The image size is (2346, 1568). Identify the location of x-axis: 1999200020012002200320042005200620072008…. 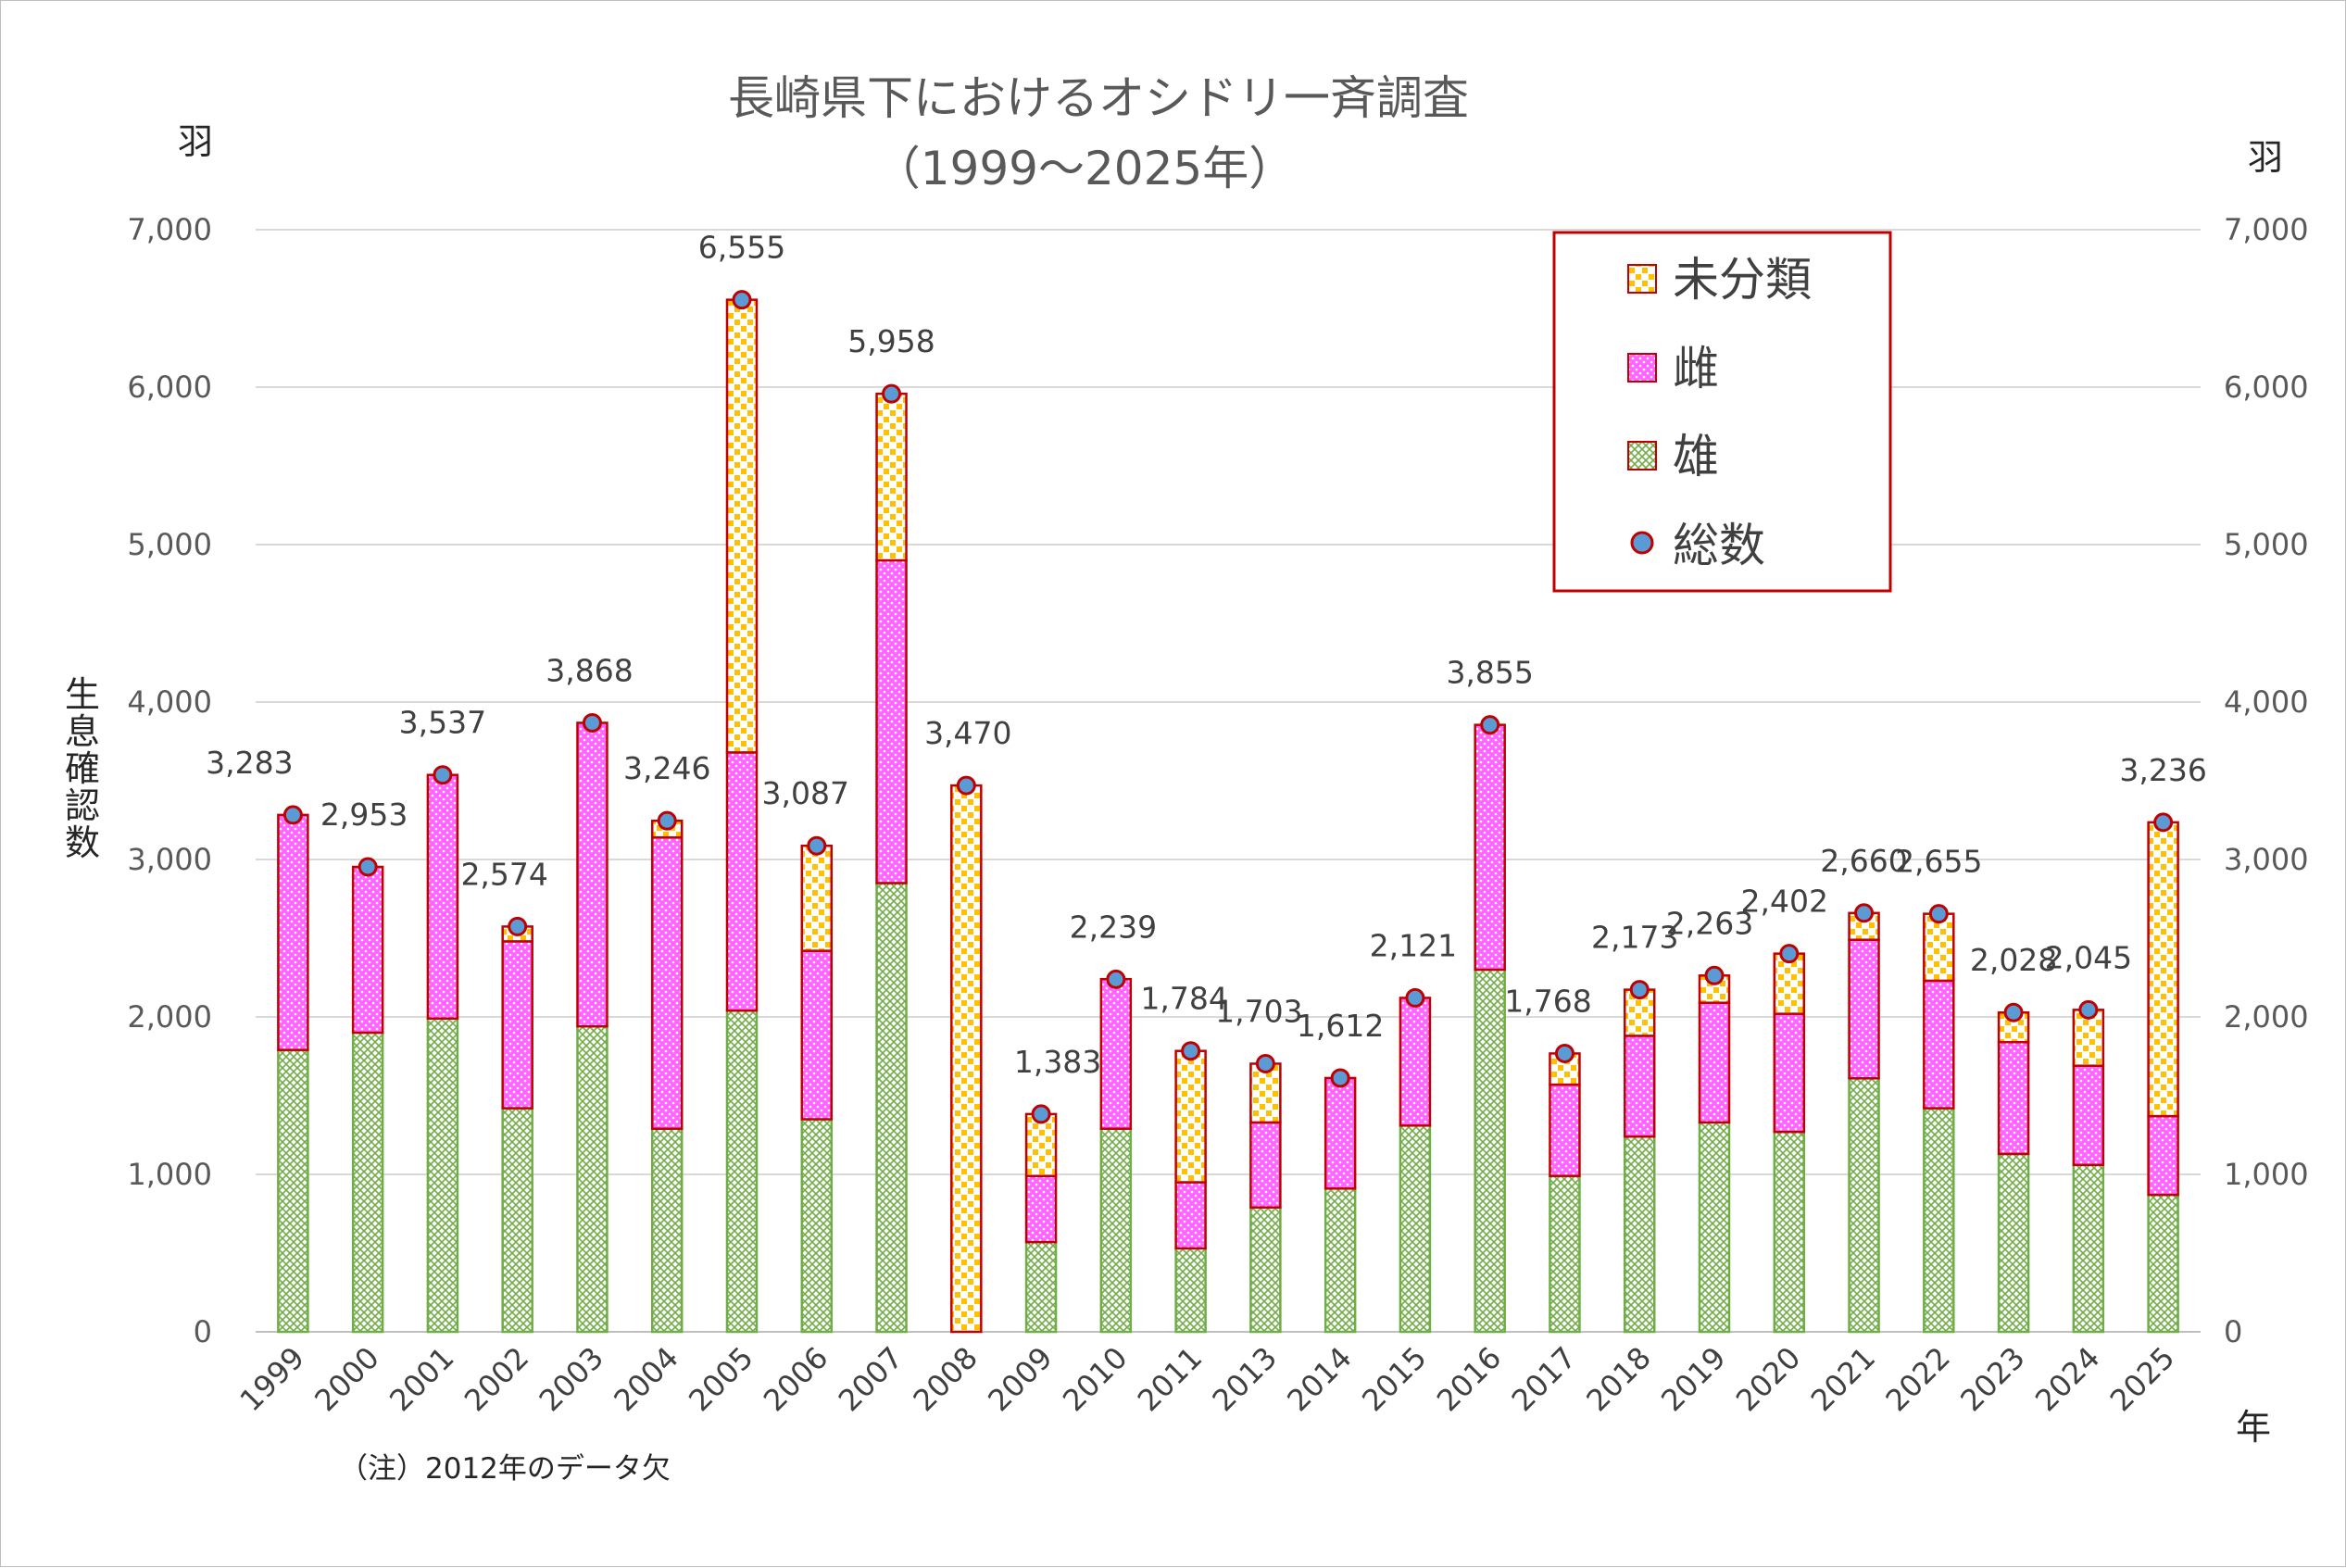
(1207, 1379).